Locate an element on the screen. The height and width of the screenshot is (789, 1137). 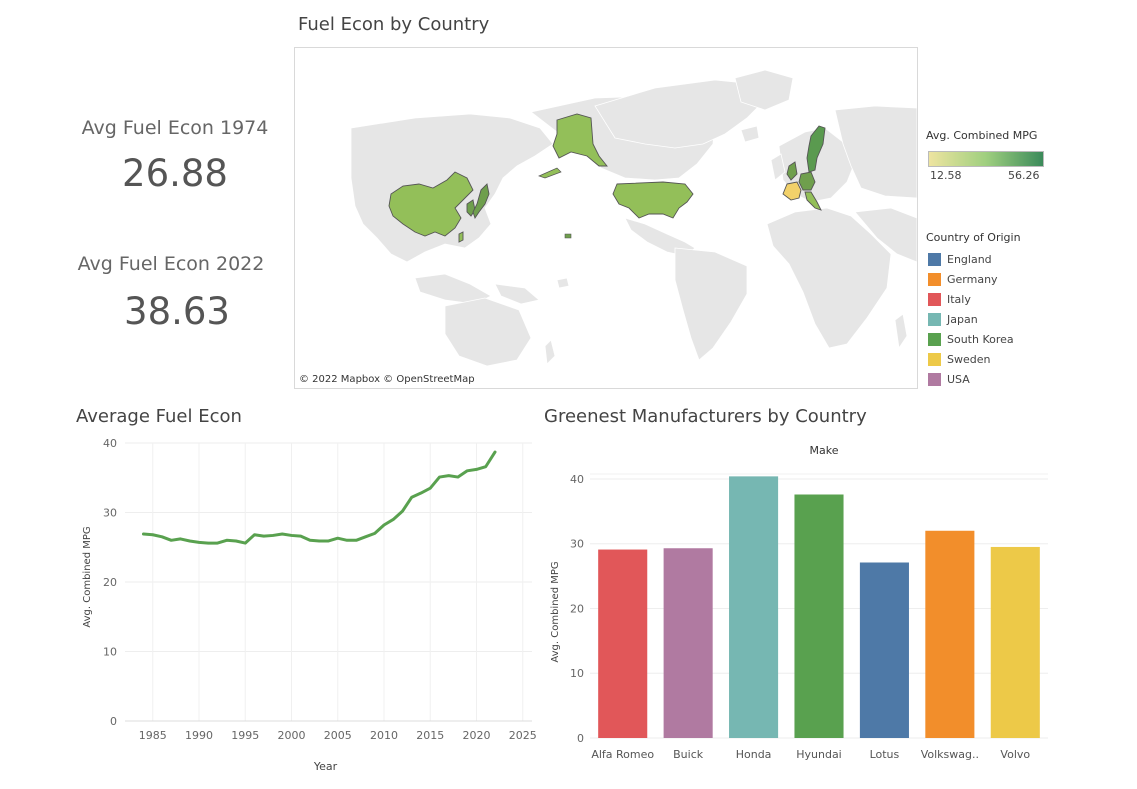
aleutian-region is located at coordinates (550, 173).